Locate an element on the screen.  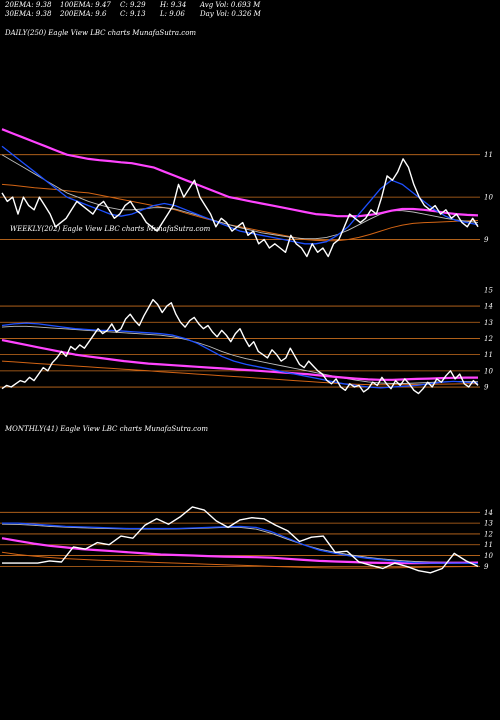
weekly-price-line is located at coordinates (240, 346).